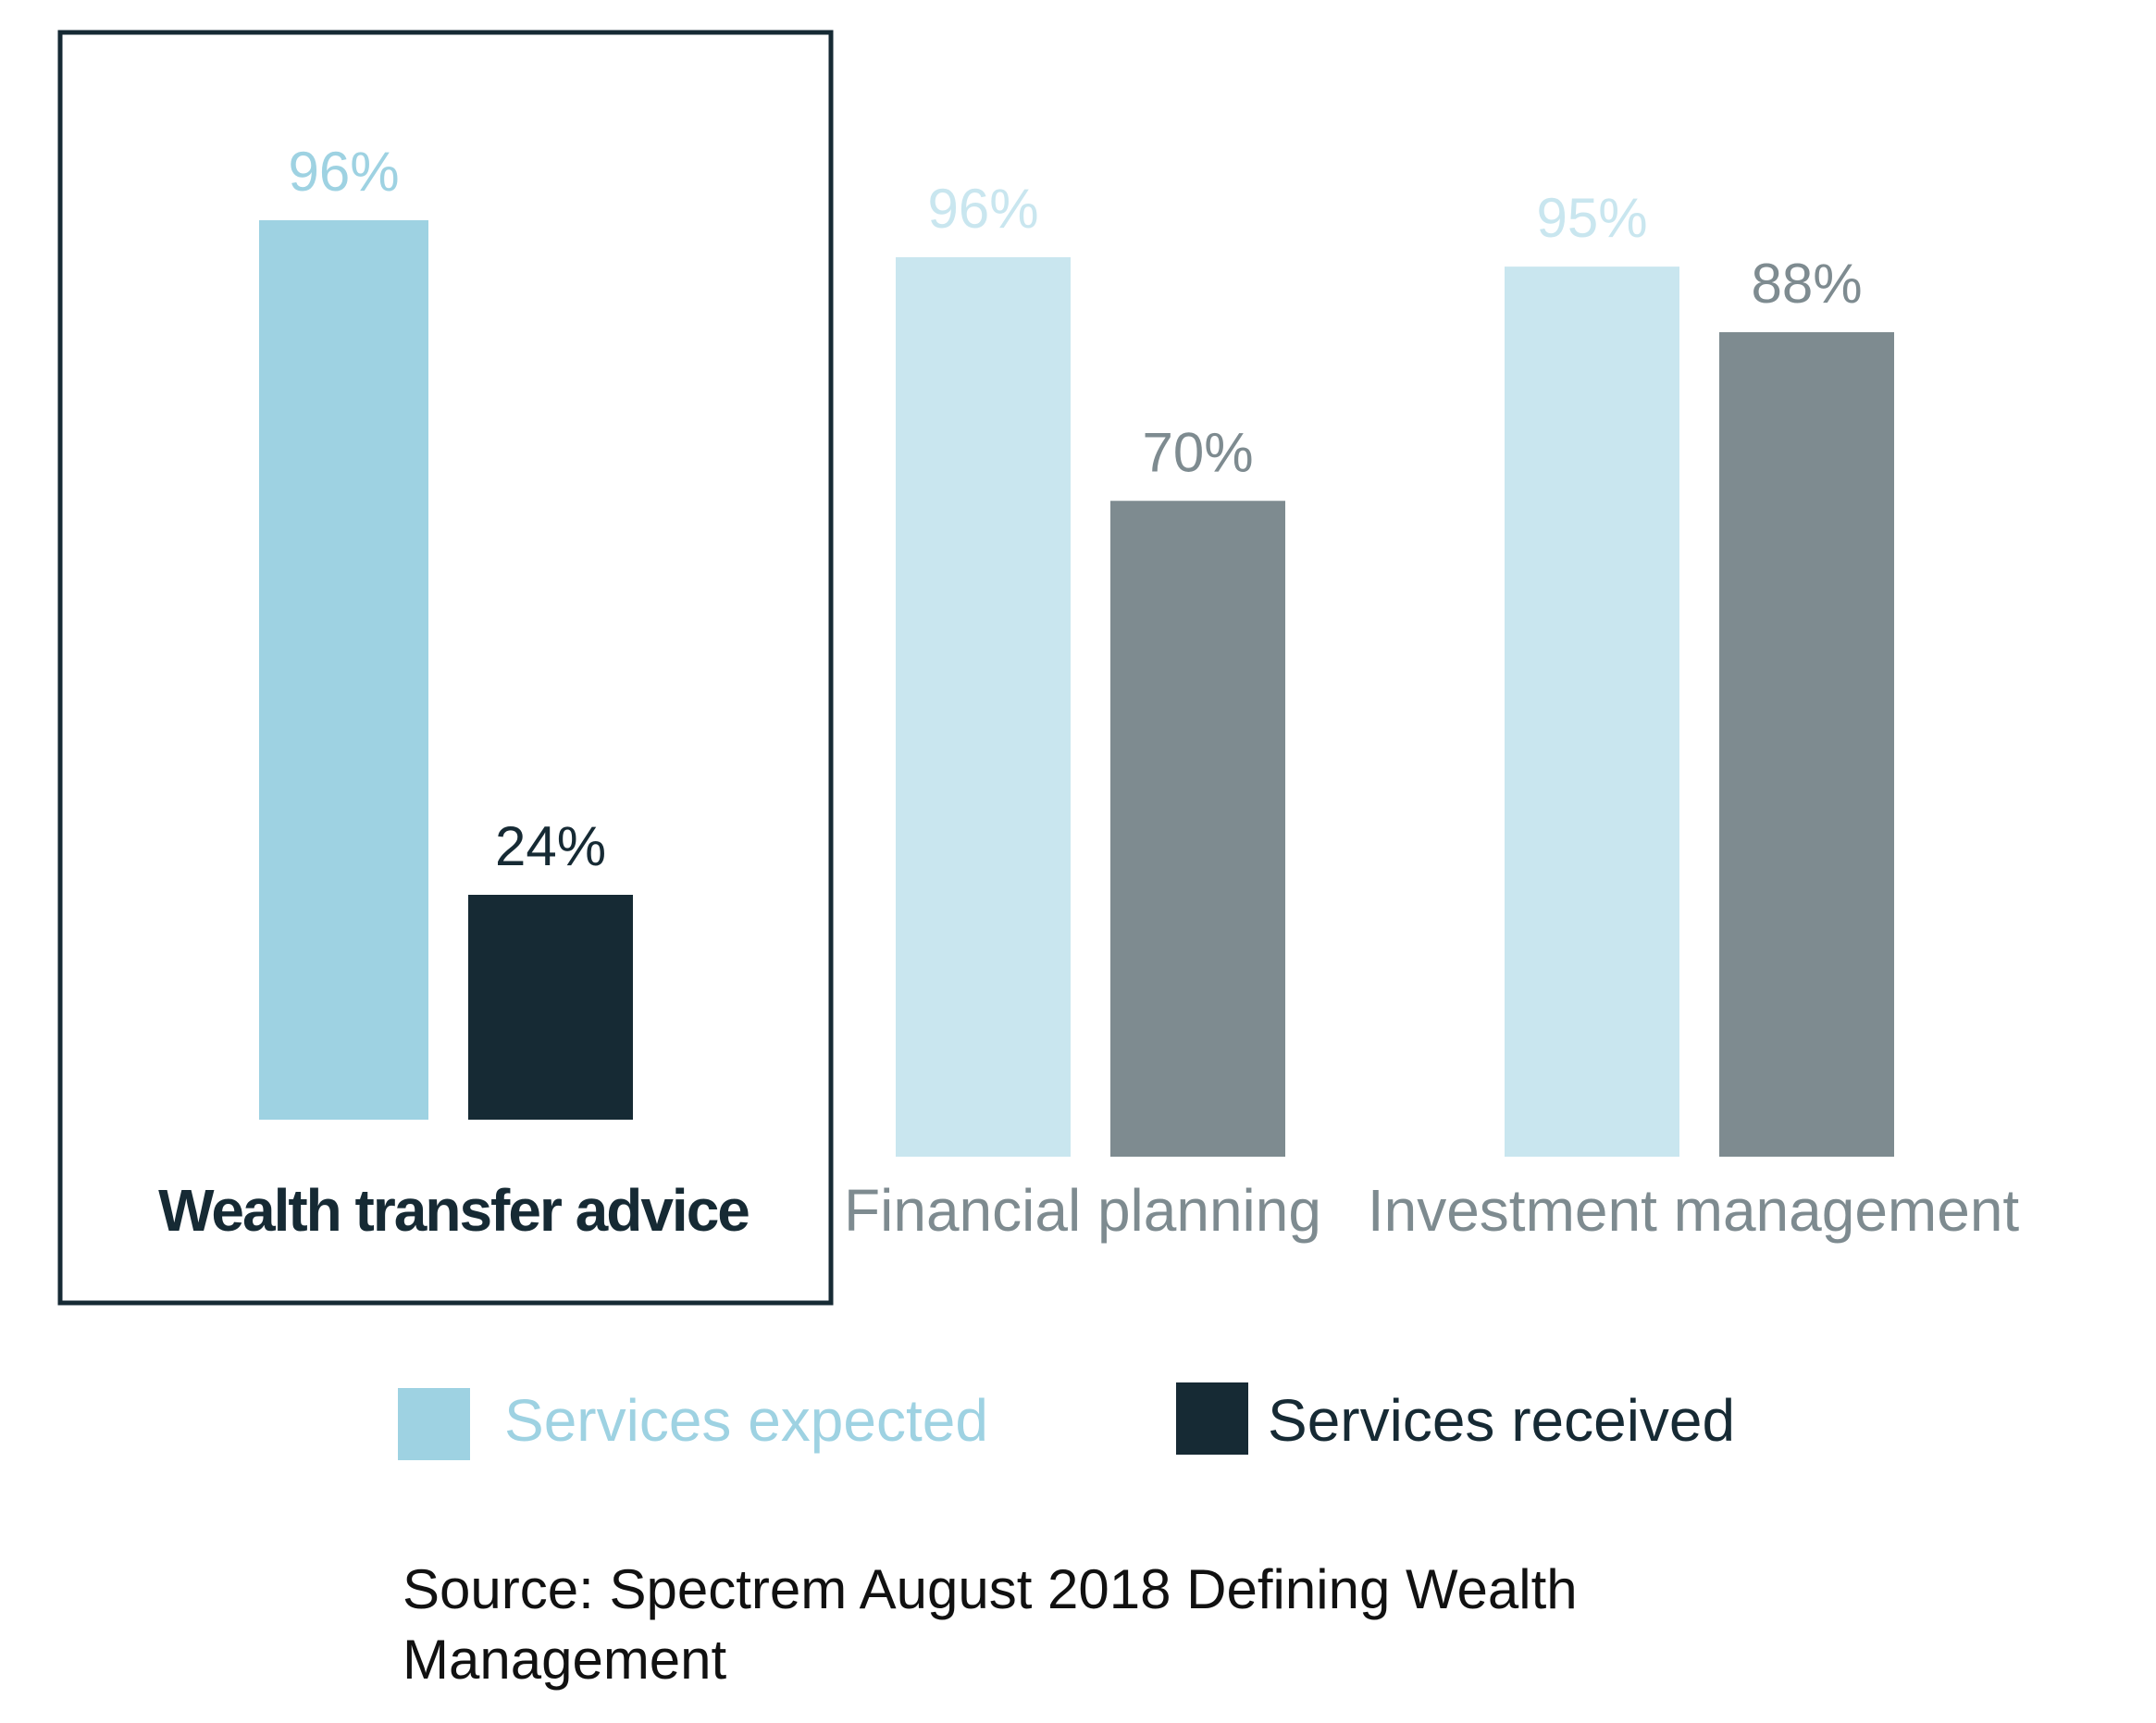 The image size is (2156, 1723). Describe the element at coordinates (1694, 1210) in the screenshot. I see `category-label-2: Investment management` at that location.